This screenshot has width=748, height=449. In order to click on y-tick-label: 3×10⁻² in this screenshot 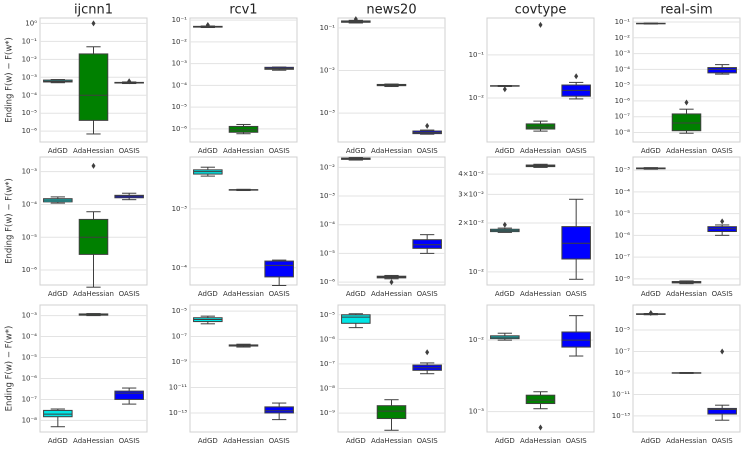, I will do `click(471, 194)`.